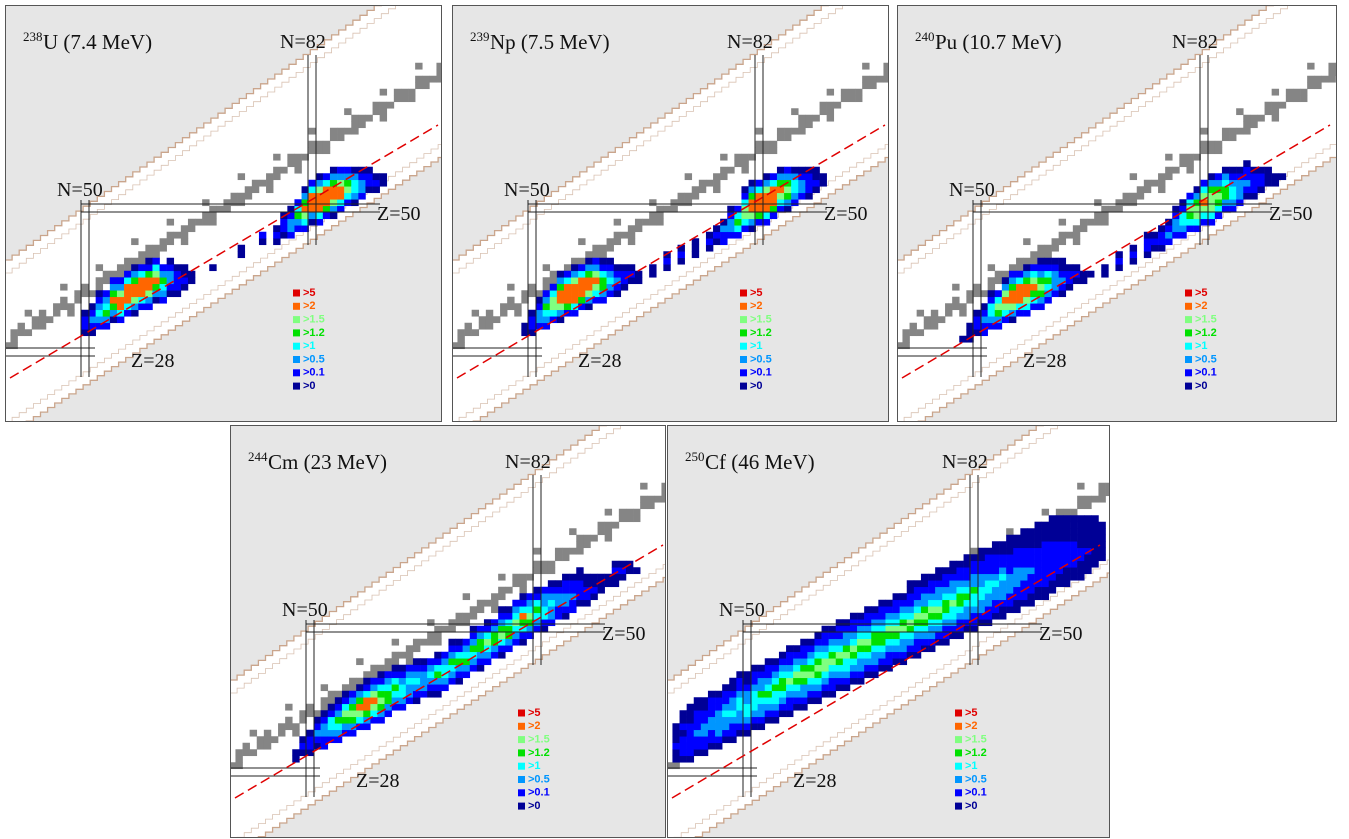 This screenshot has width=1349, height=839. What do you see at coordinates (309, 293) in the screenshot?
I see `legend-label: >5` at bounding box center [309, 293].